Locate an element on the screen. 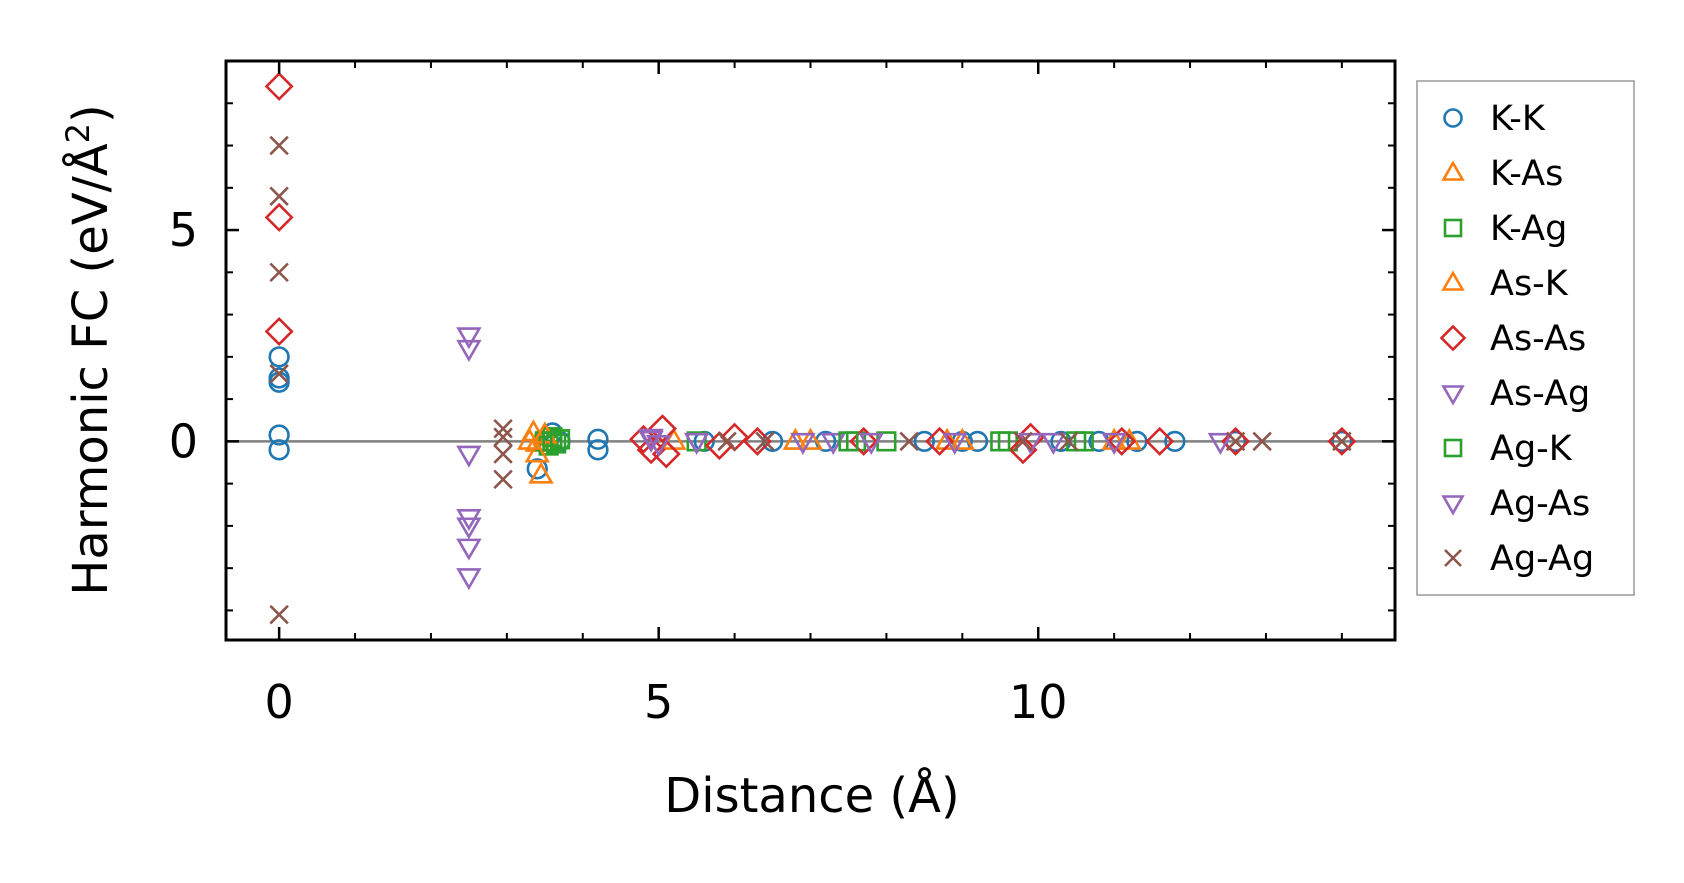  legend-label: K-As is located at coordinates (1526, 174).